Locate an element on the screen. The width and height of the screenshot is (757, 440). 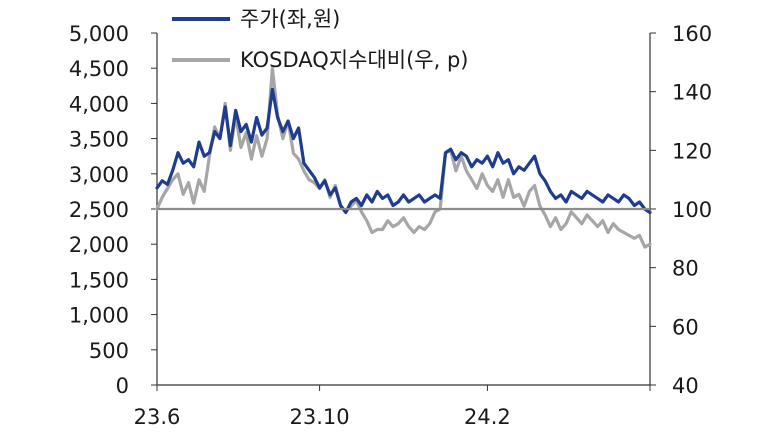
right-tick-label: 60 is located at coordinates (685, 327).